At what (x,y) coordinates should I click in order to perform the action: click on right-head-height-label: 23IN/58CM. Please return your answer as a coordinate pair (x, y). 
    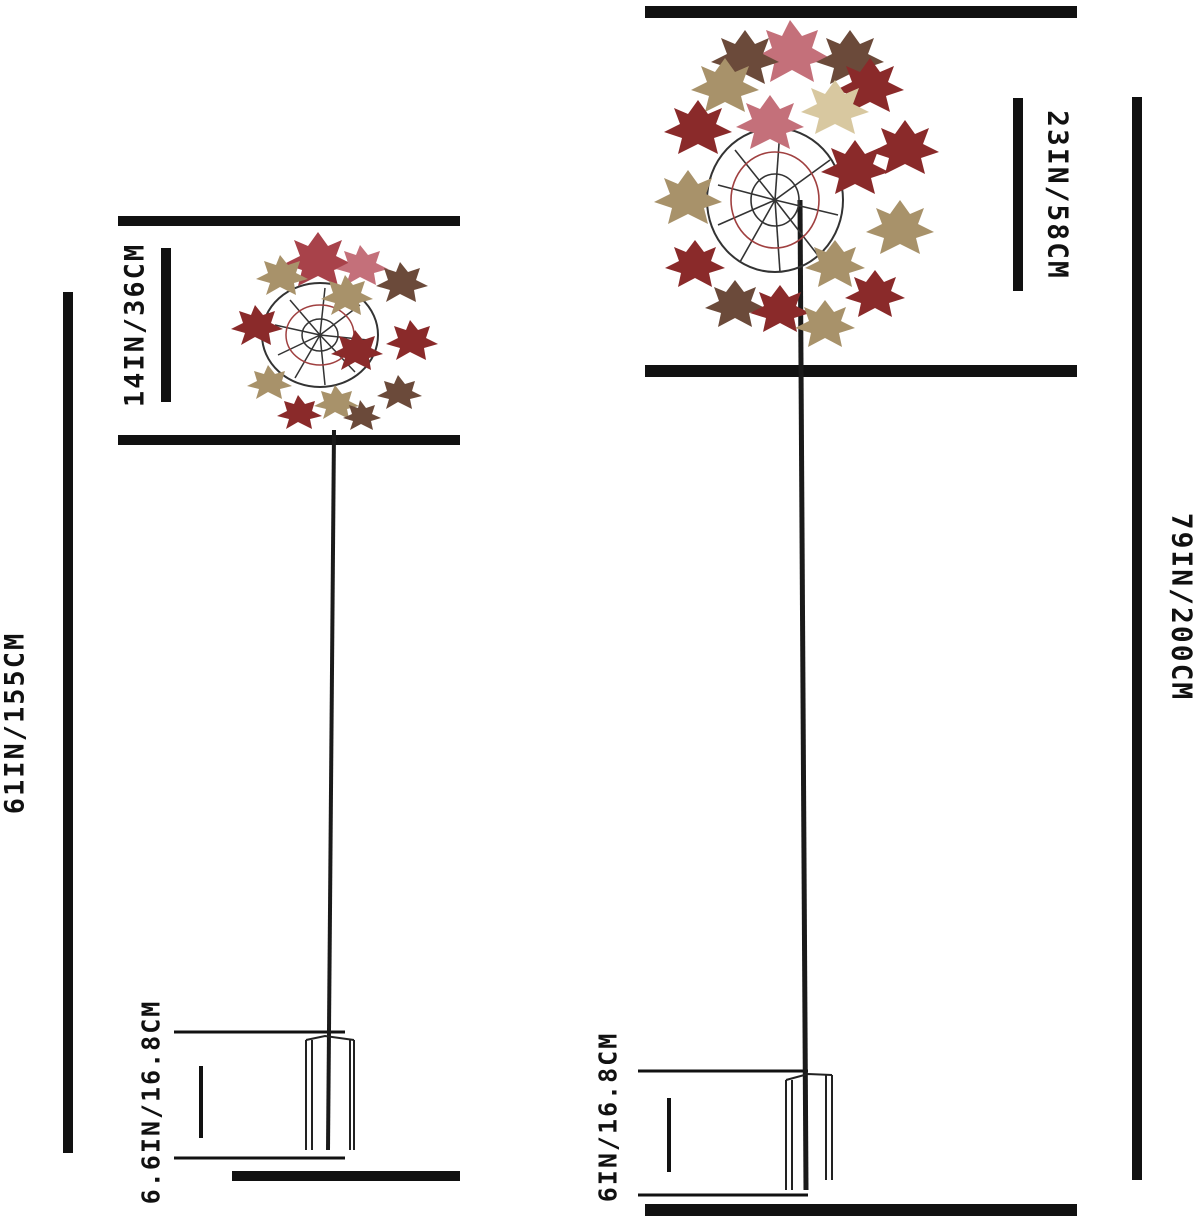
    Looking at the image, I should click on (1058, 195).